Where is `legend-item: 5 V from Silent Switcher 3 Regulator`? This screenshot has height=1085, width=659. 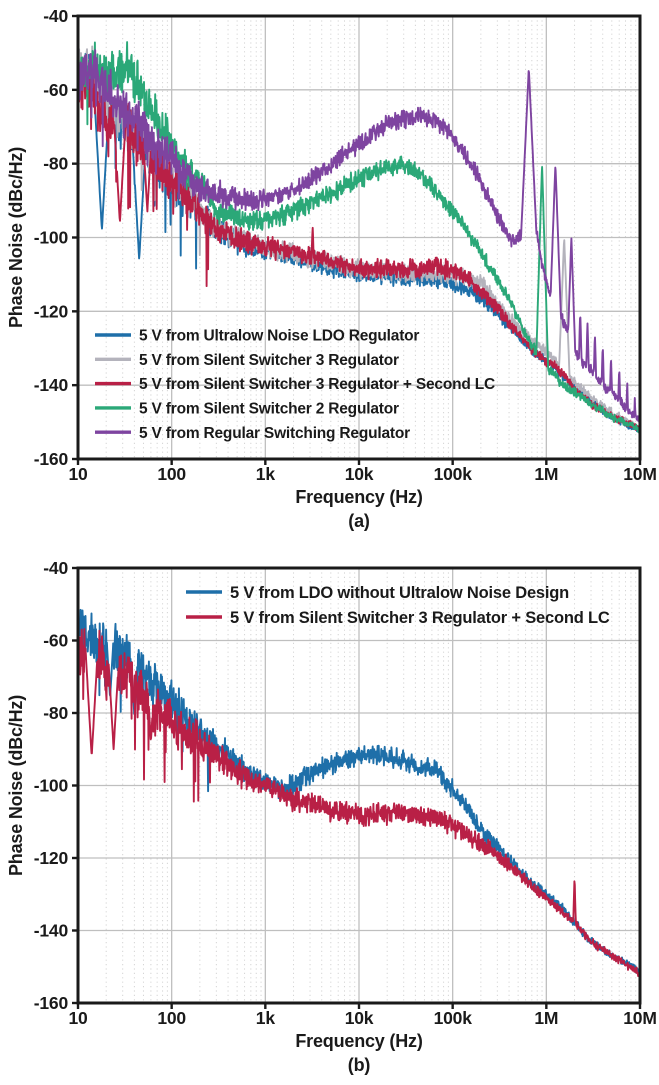
legend-item: 5 V from Silent Switcher 3 Regulator is located at coordinates (247, 360).